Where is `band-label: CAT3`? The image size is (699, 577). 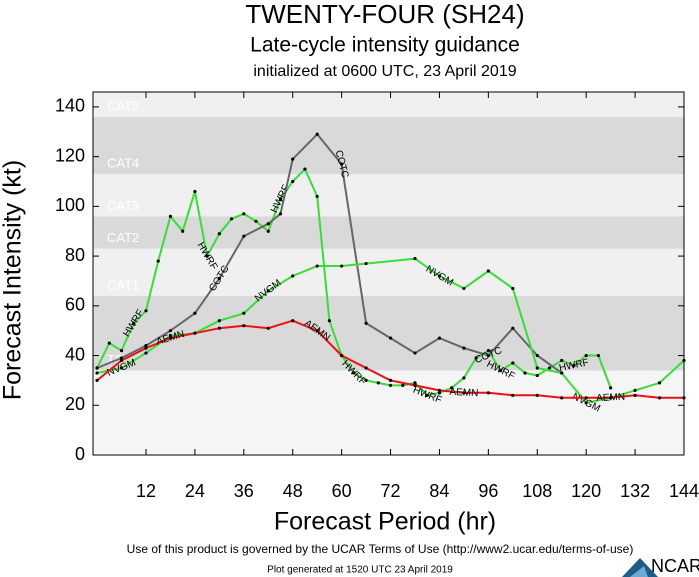 band-label: CAT3 is located at coordinates (123, 205).